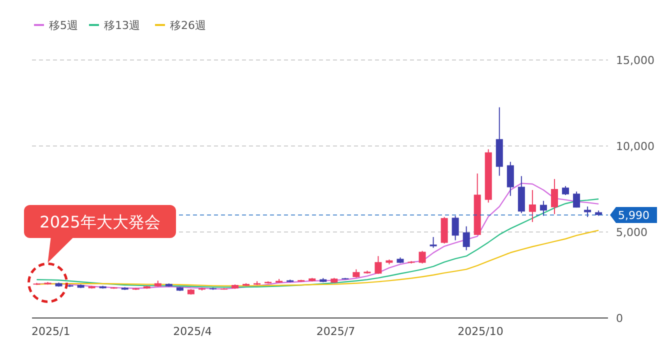 The width and height of the screenshot is (669, 349). I want to click on legend-label: 移5週, so click(63, 25).